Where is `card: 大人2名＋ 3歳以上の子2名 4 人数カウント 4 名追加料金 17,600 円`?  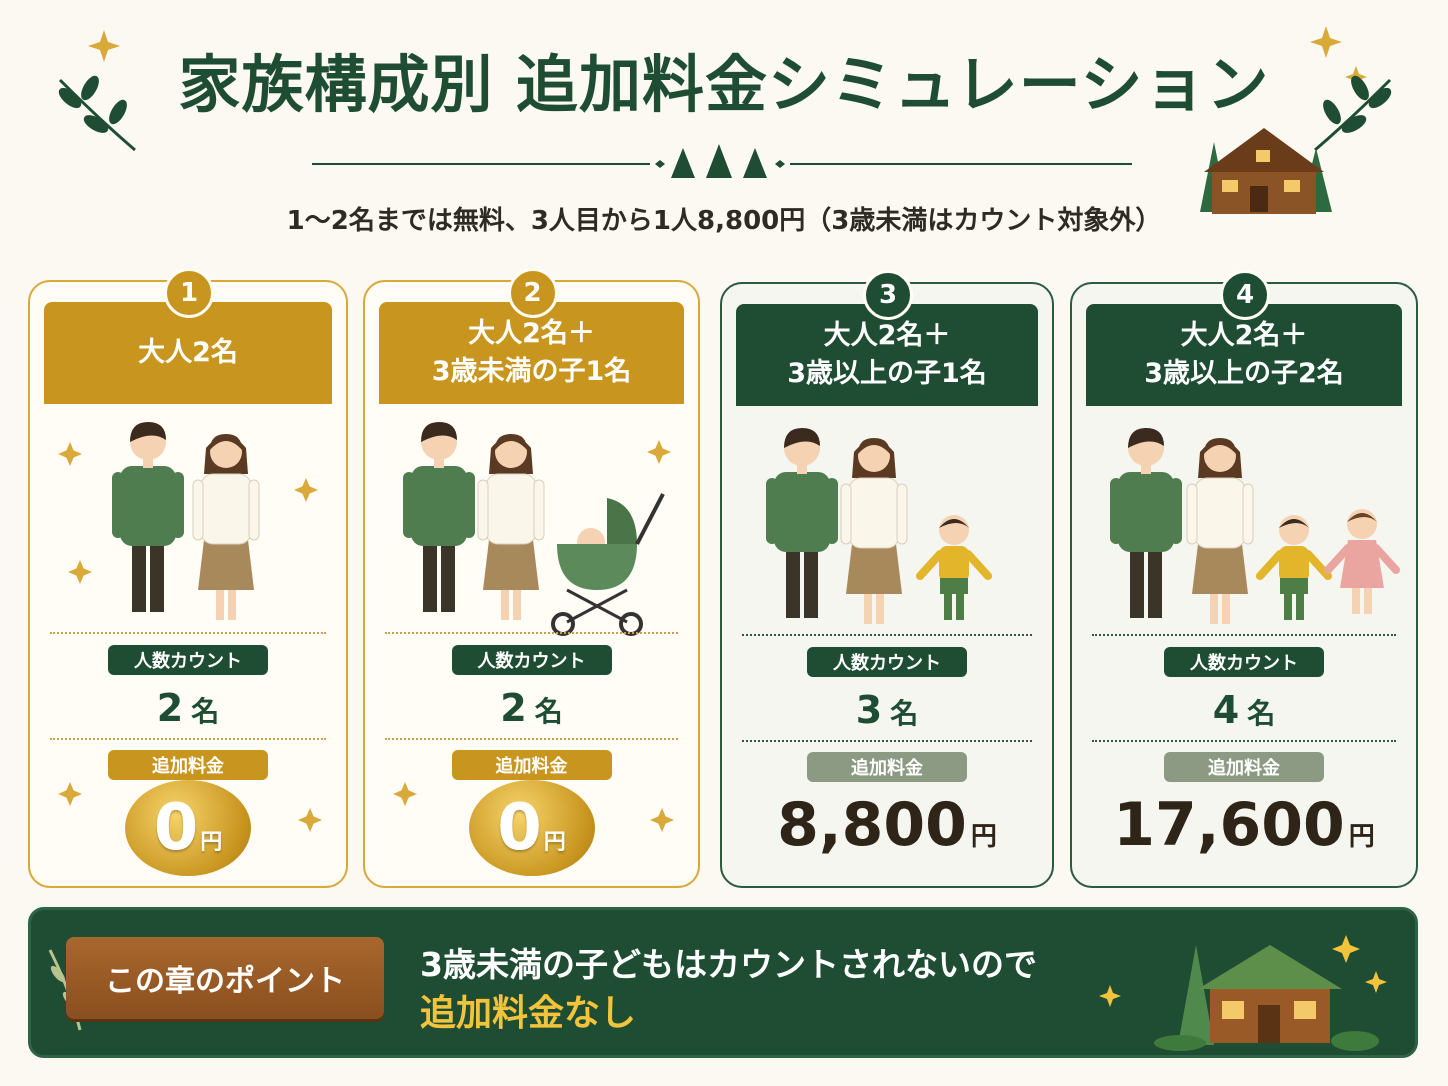
card: 大人2名＋ 3歳以上の子2名 4 人数カウント 4 名追加料金 17,600 円 is located at coordinates (1244, 579).